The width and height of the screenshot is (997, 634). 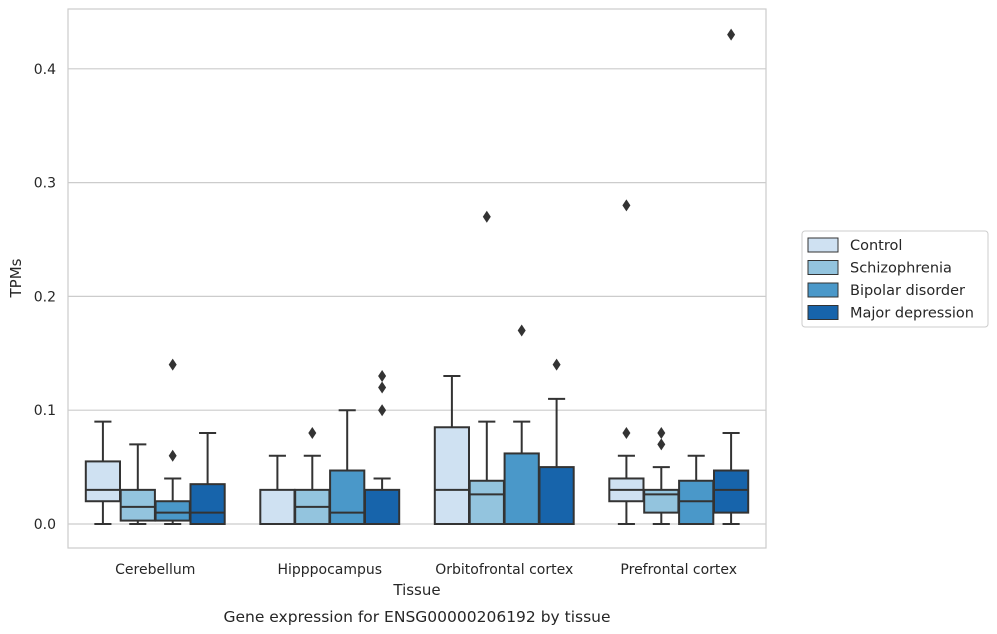 What do you see at coordinates (155, 570) in the screenshot?
I see `x-tick-label: Cerebellum` at bounding box center [155, 570].